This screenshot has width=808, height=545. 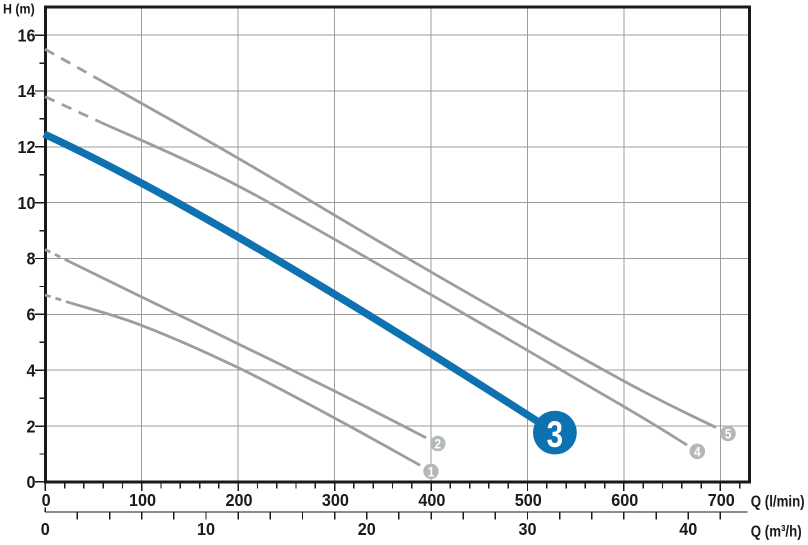 I want to click on svg-text: 8, so click(x=30, y=259).